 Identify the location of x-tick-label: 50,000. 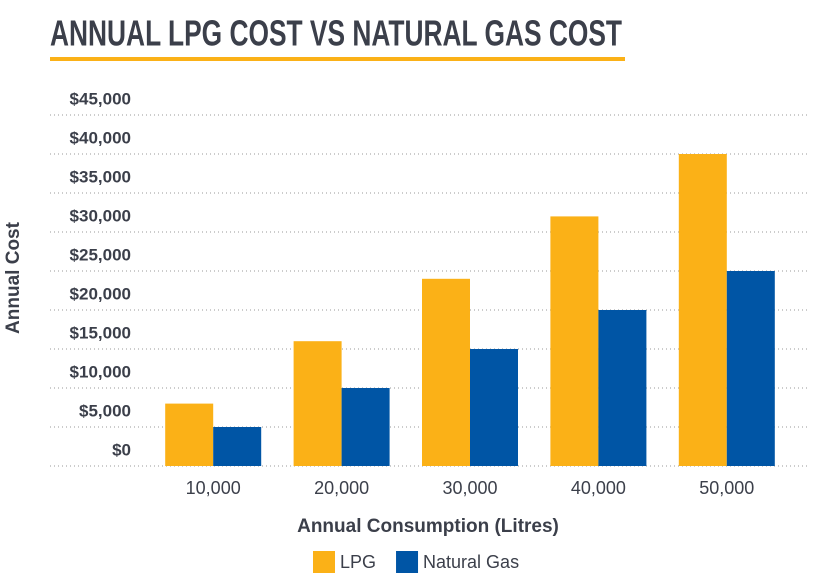
(726, 488).